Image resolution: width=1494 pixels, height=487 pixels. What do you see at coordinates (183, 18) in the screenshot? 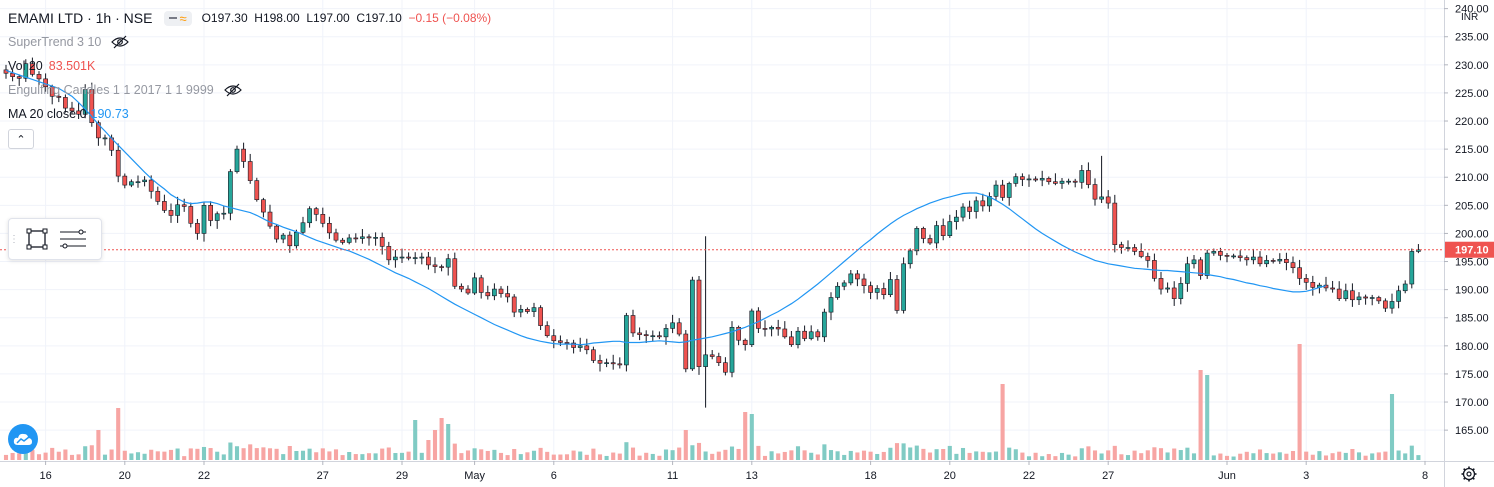
I see `wave-icon: ≈` at bounding box center [183, 18].